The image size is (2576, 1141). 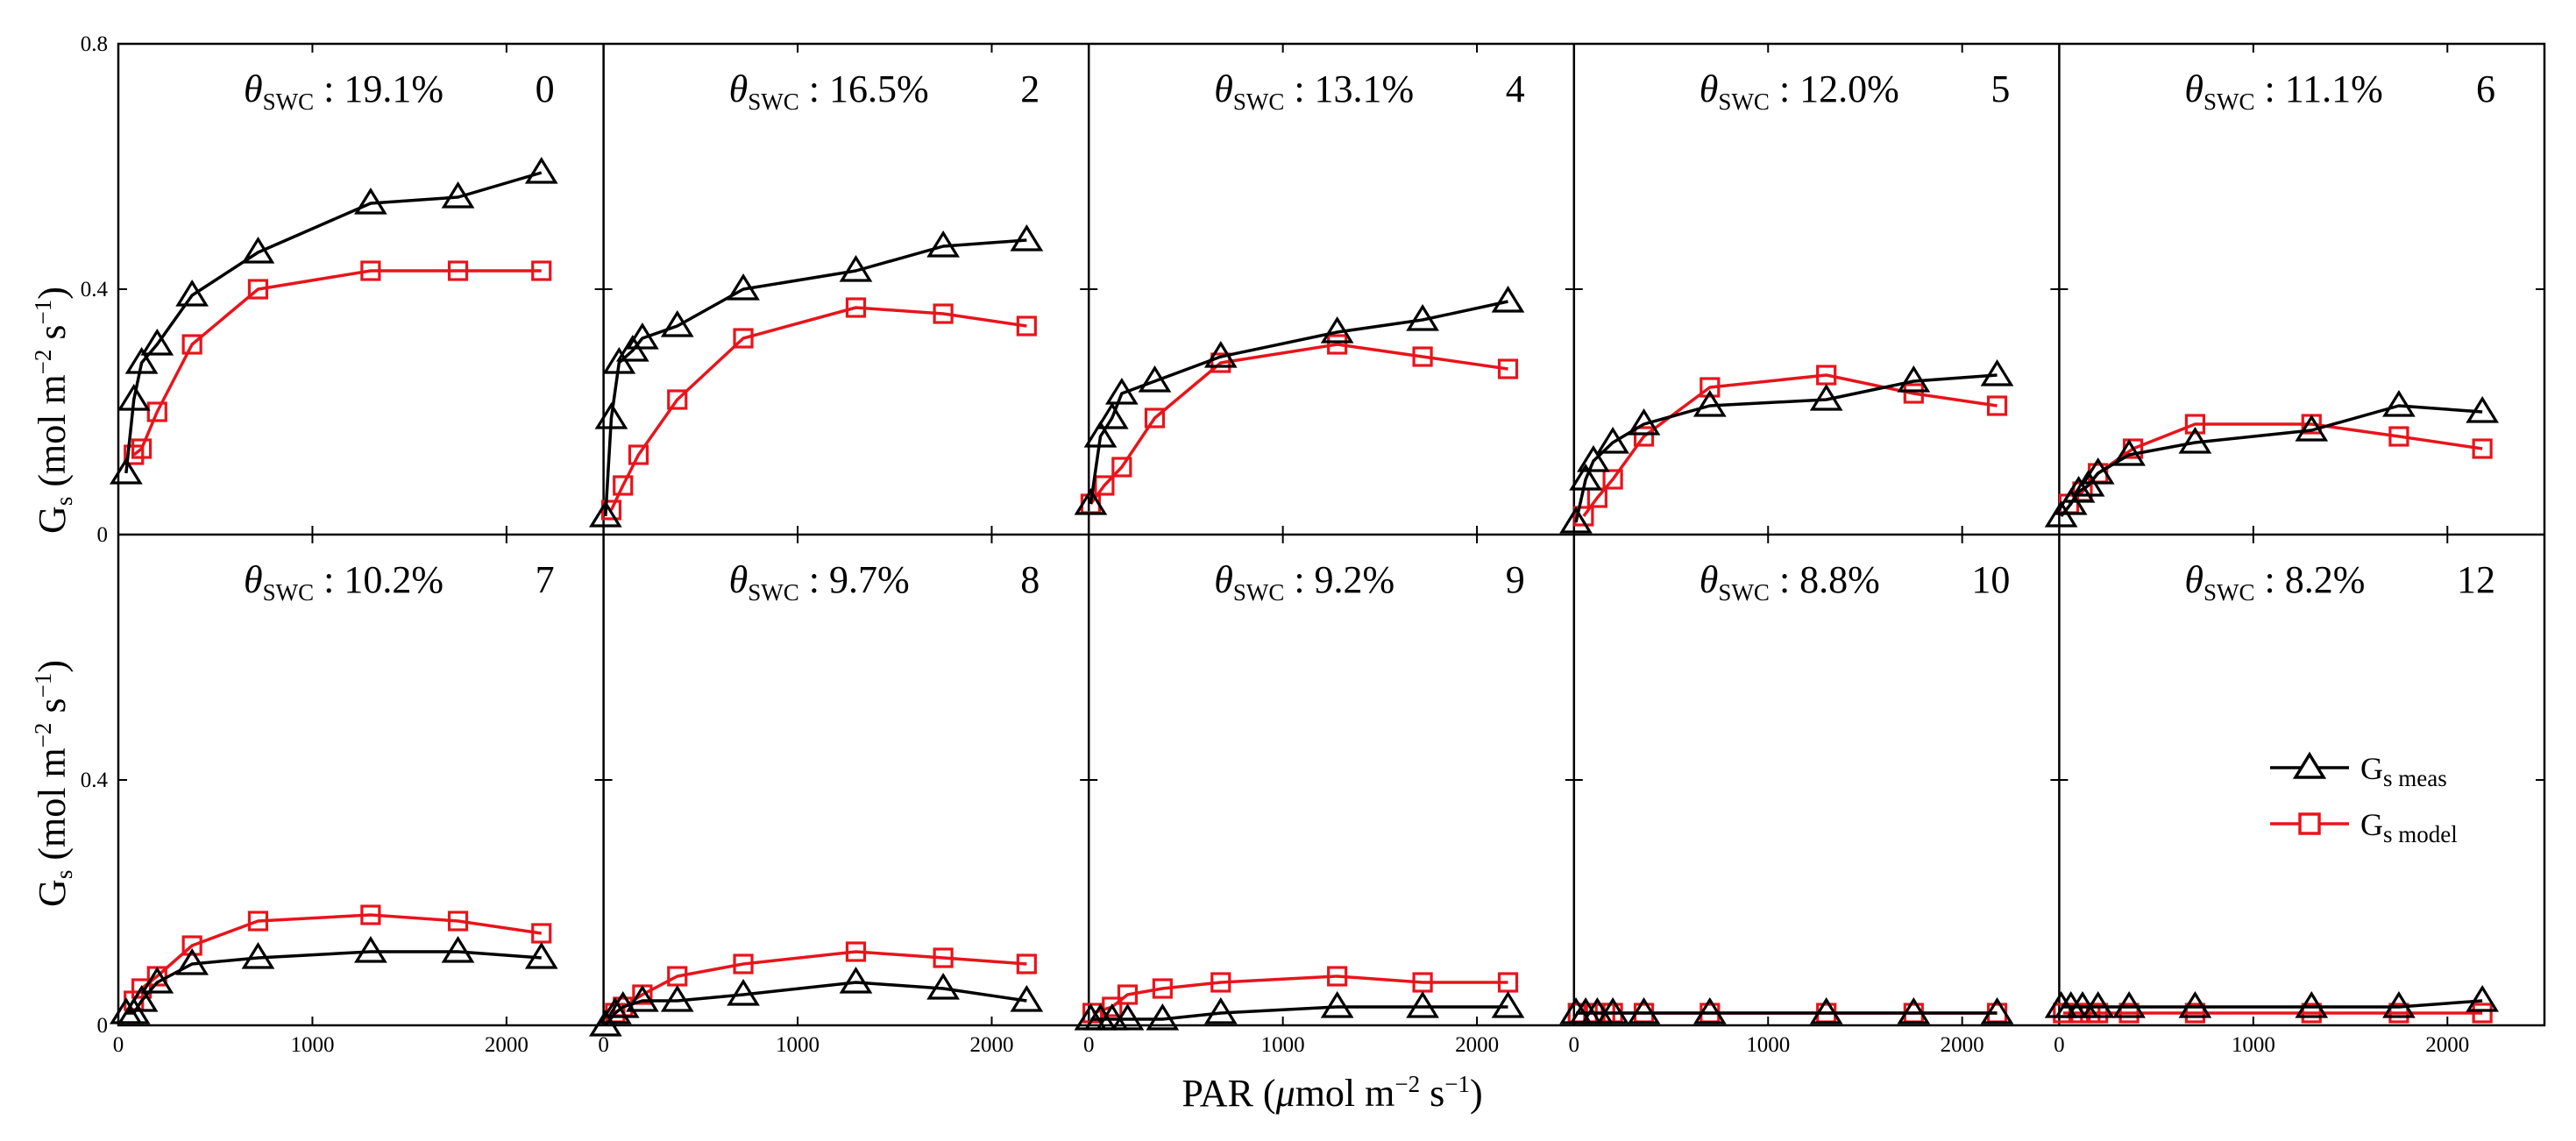 What do you see at coordinates (2310, 765) in the screenshot?
I see `legend-meas-marker` at bounding box center [2310, 765].